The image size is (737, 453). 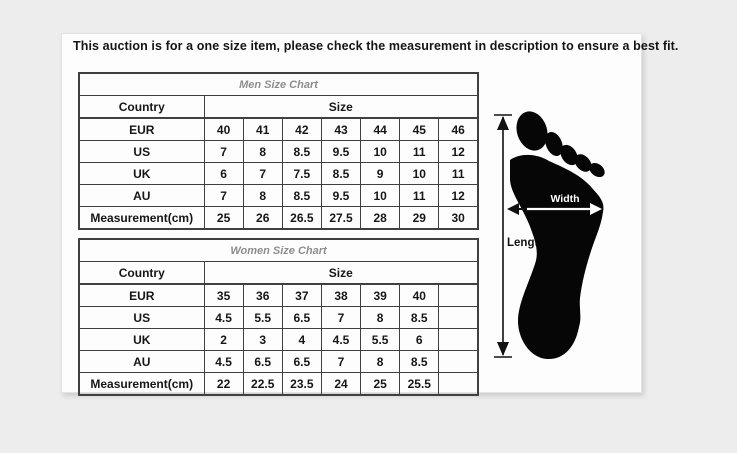 What do you see at coordinates (419, 129) in the screenshot?
I see `size-cell: 45` at bounding box center [419, 129].